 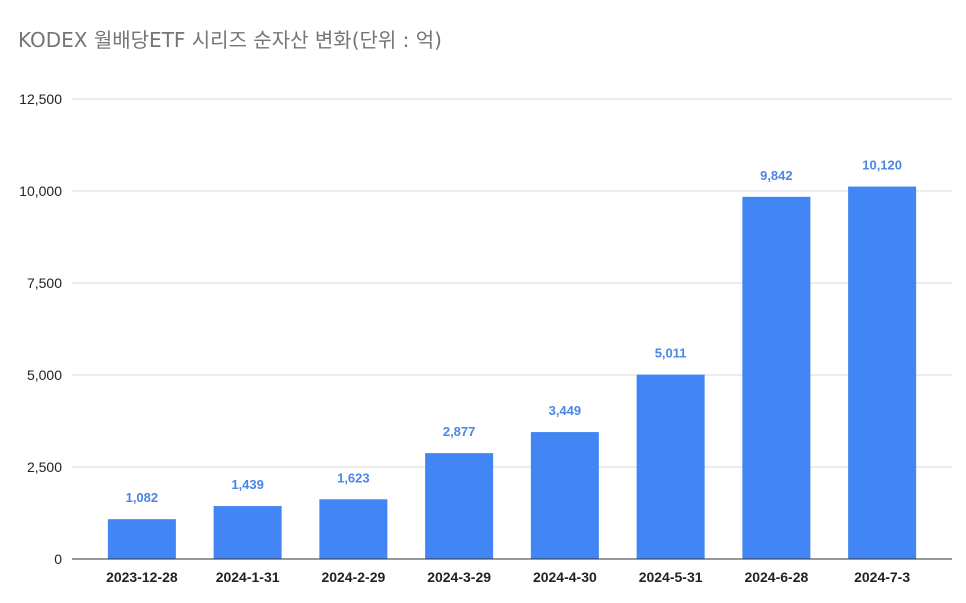 What do you see at coordinates (247, 484) in the screenshot?
I see `data-label: 1,439` at bounding box center [247, 484].